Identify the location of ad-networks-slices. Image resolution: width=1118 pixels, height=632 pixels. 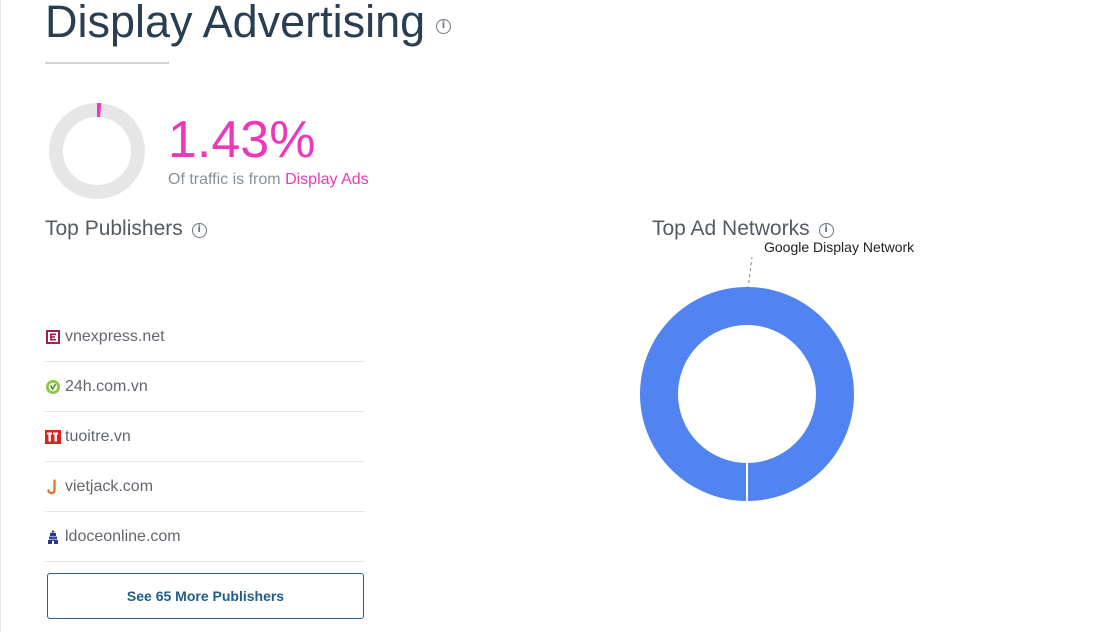
(747, 394).